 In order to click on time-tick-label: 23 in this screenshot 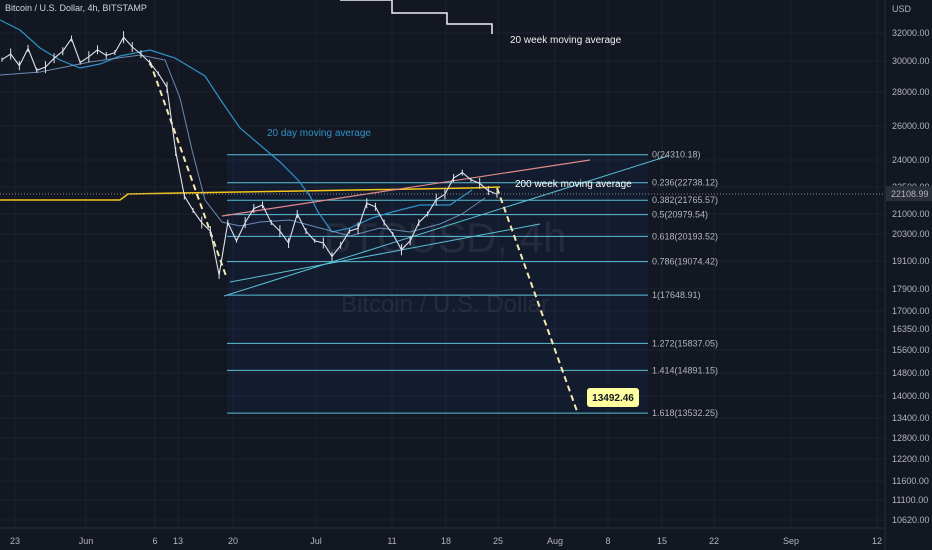, I will do `click(15, 541)`.